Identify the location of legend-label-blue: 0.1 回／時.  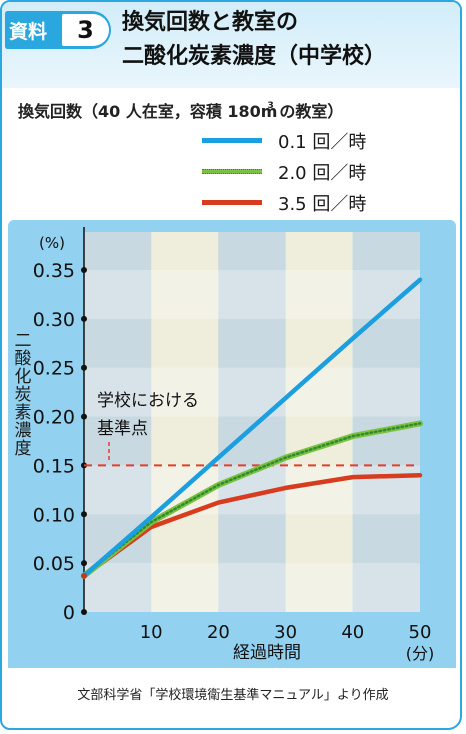
(322, 142).